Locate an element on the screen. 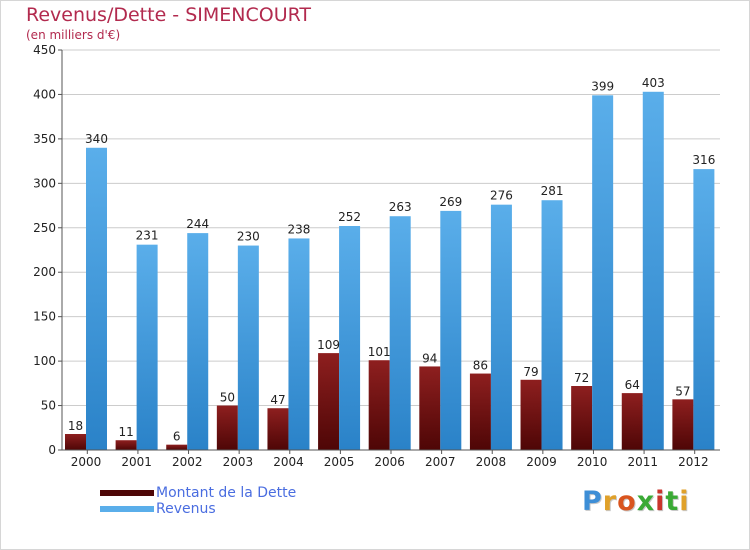 This screenshot has height=550, width=750. y-tick-label: 200 is located at coordinates (44, 272).